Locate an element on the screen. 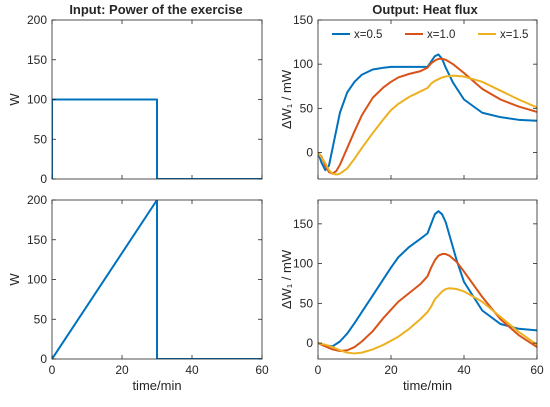 This screenshot has height=407, width=550. output-ramp-ytick-label: 50 is located at coordinates (307, 303).